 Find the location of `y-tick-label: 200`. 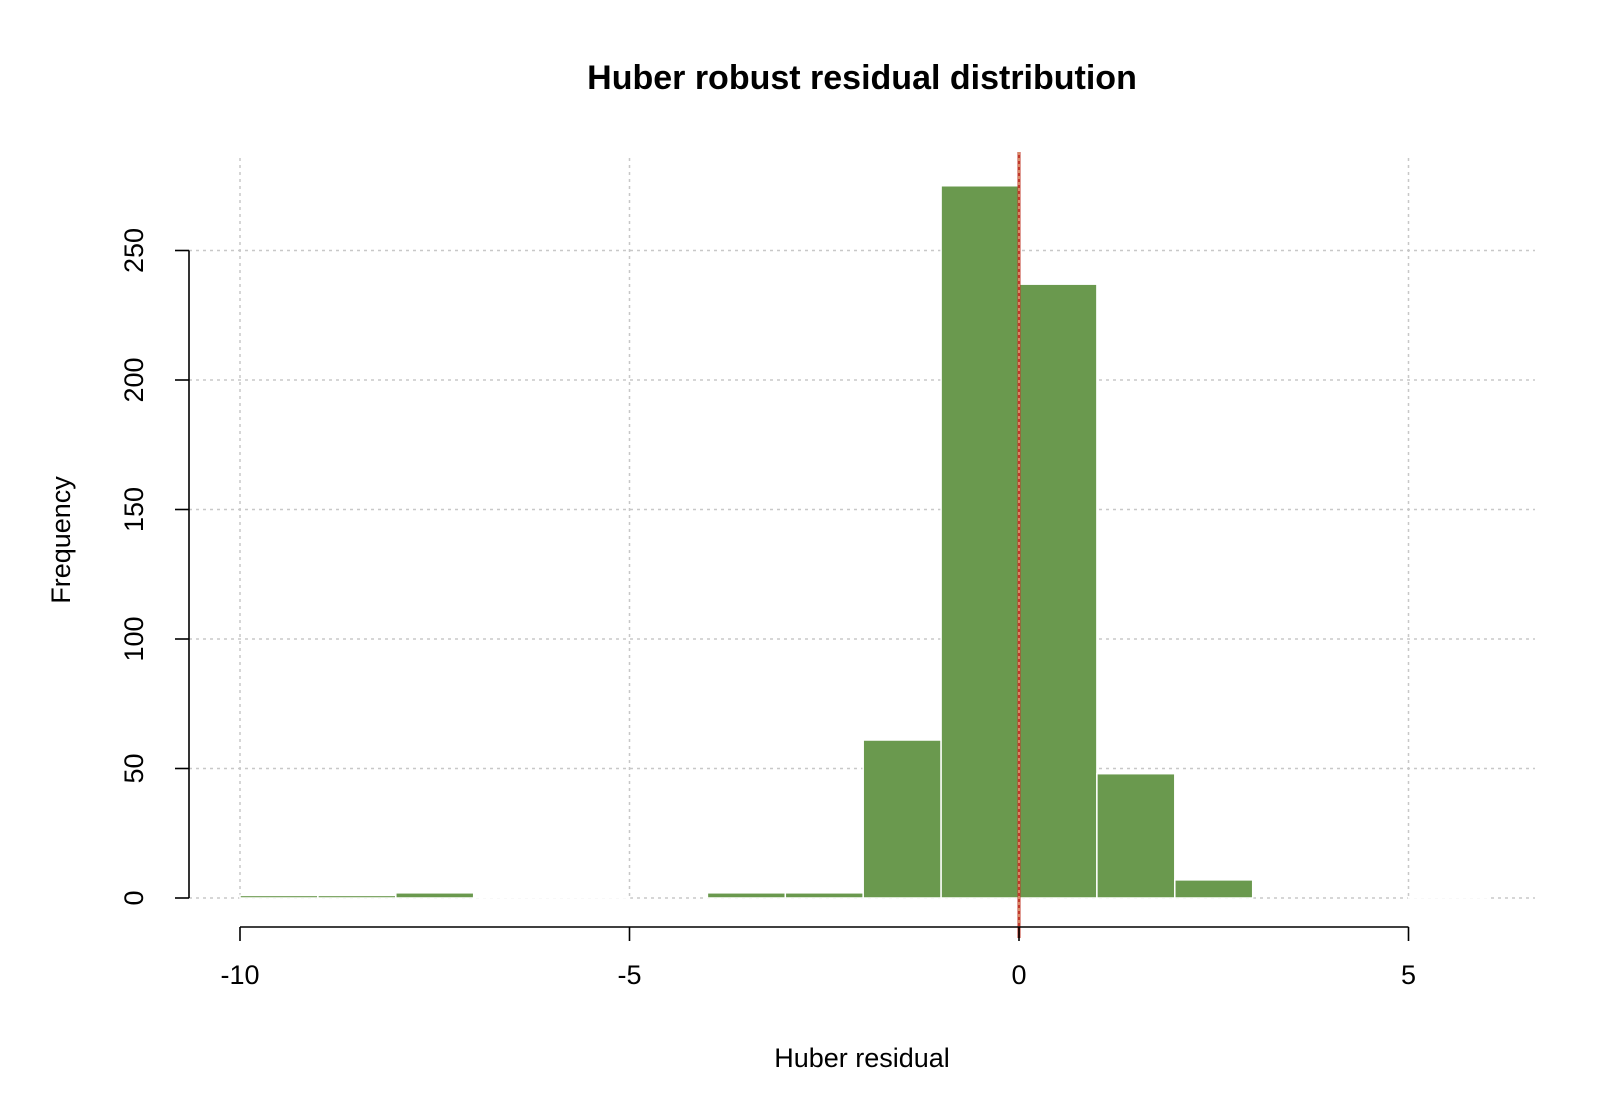

y-tick-label: 200 is located at coordinates (134, 379).